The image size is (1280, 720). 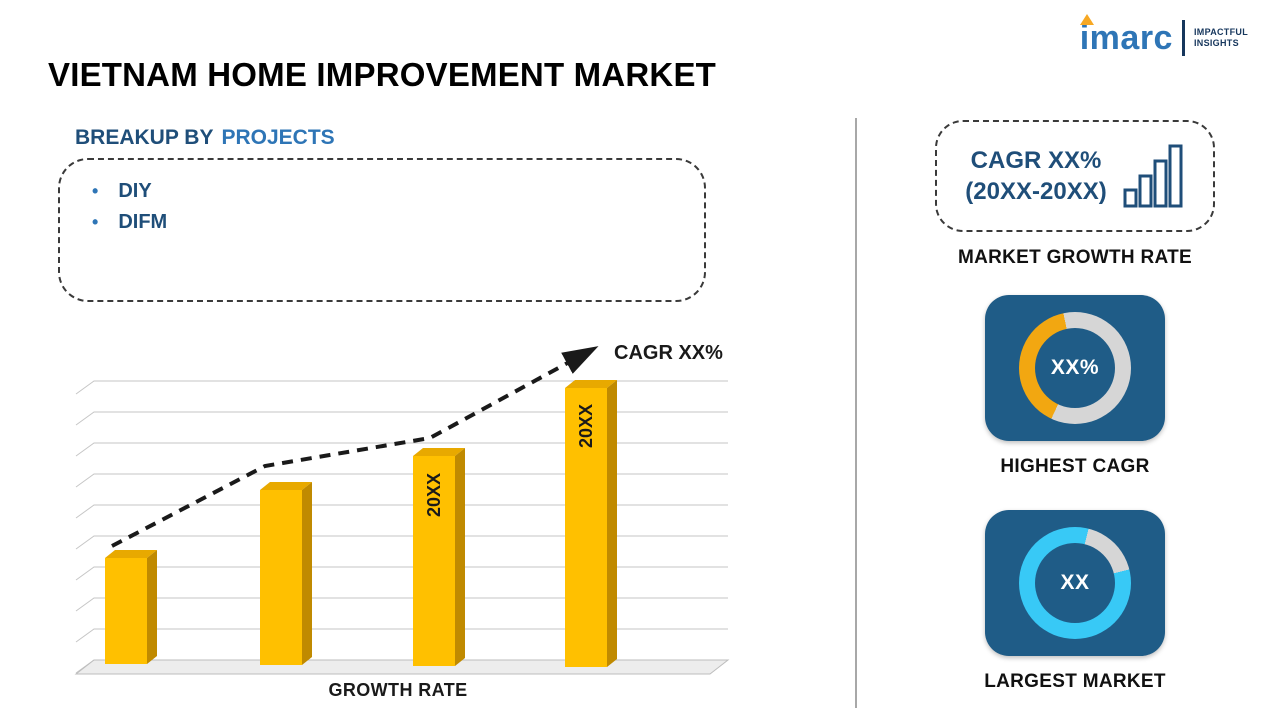 What do you see at coordinates (143, 222) in the screenshot?
I see `breakup-item-label: DIFM` at bounding box center [143, 222].